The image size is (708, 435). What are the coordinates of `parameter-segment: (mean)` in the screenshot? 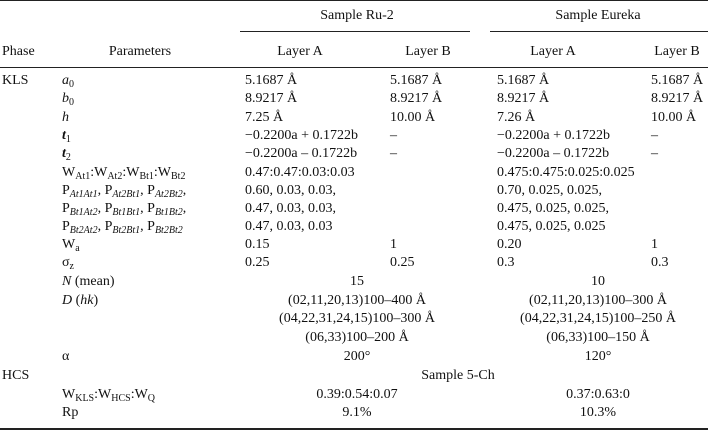 It's located at (93, 281).